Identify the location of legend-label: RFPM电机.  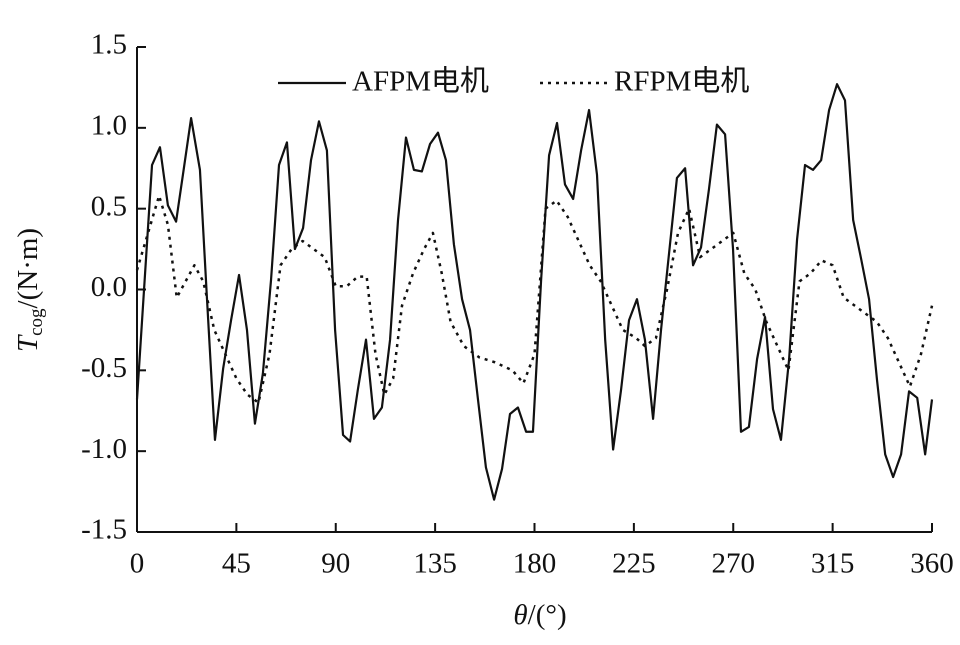
(681, 81).